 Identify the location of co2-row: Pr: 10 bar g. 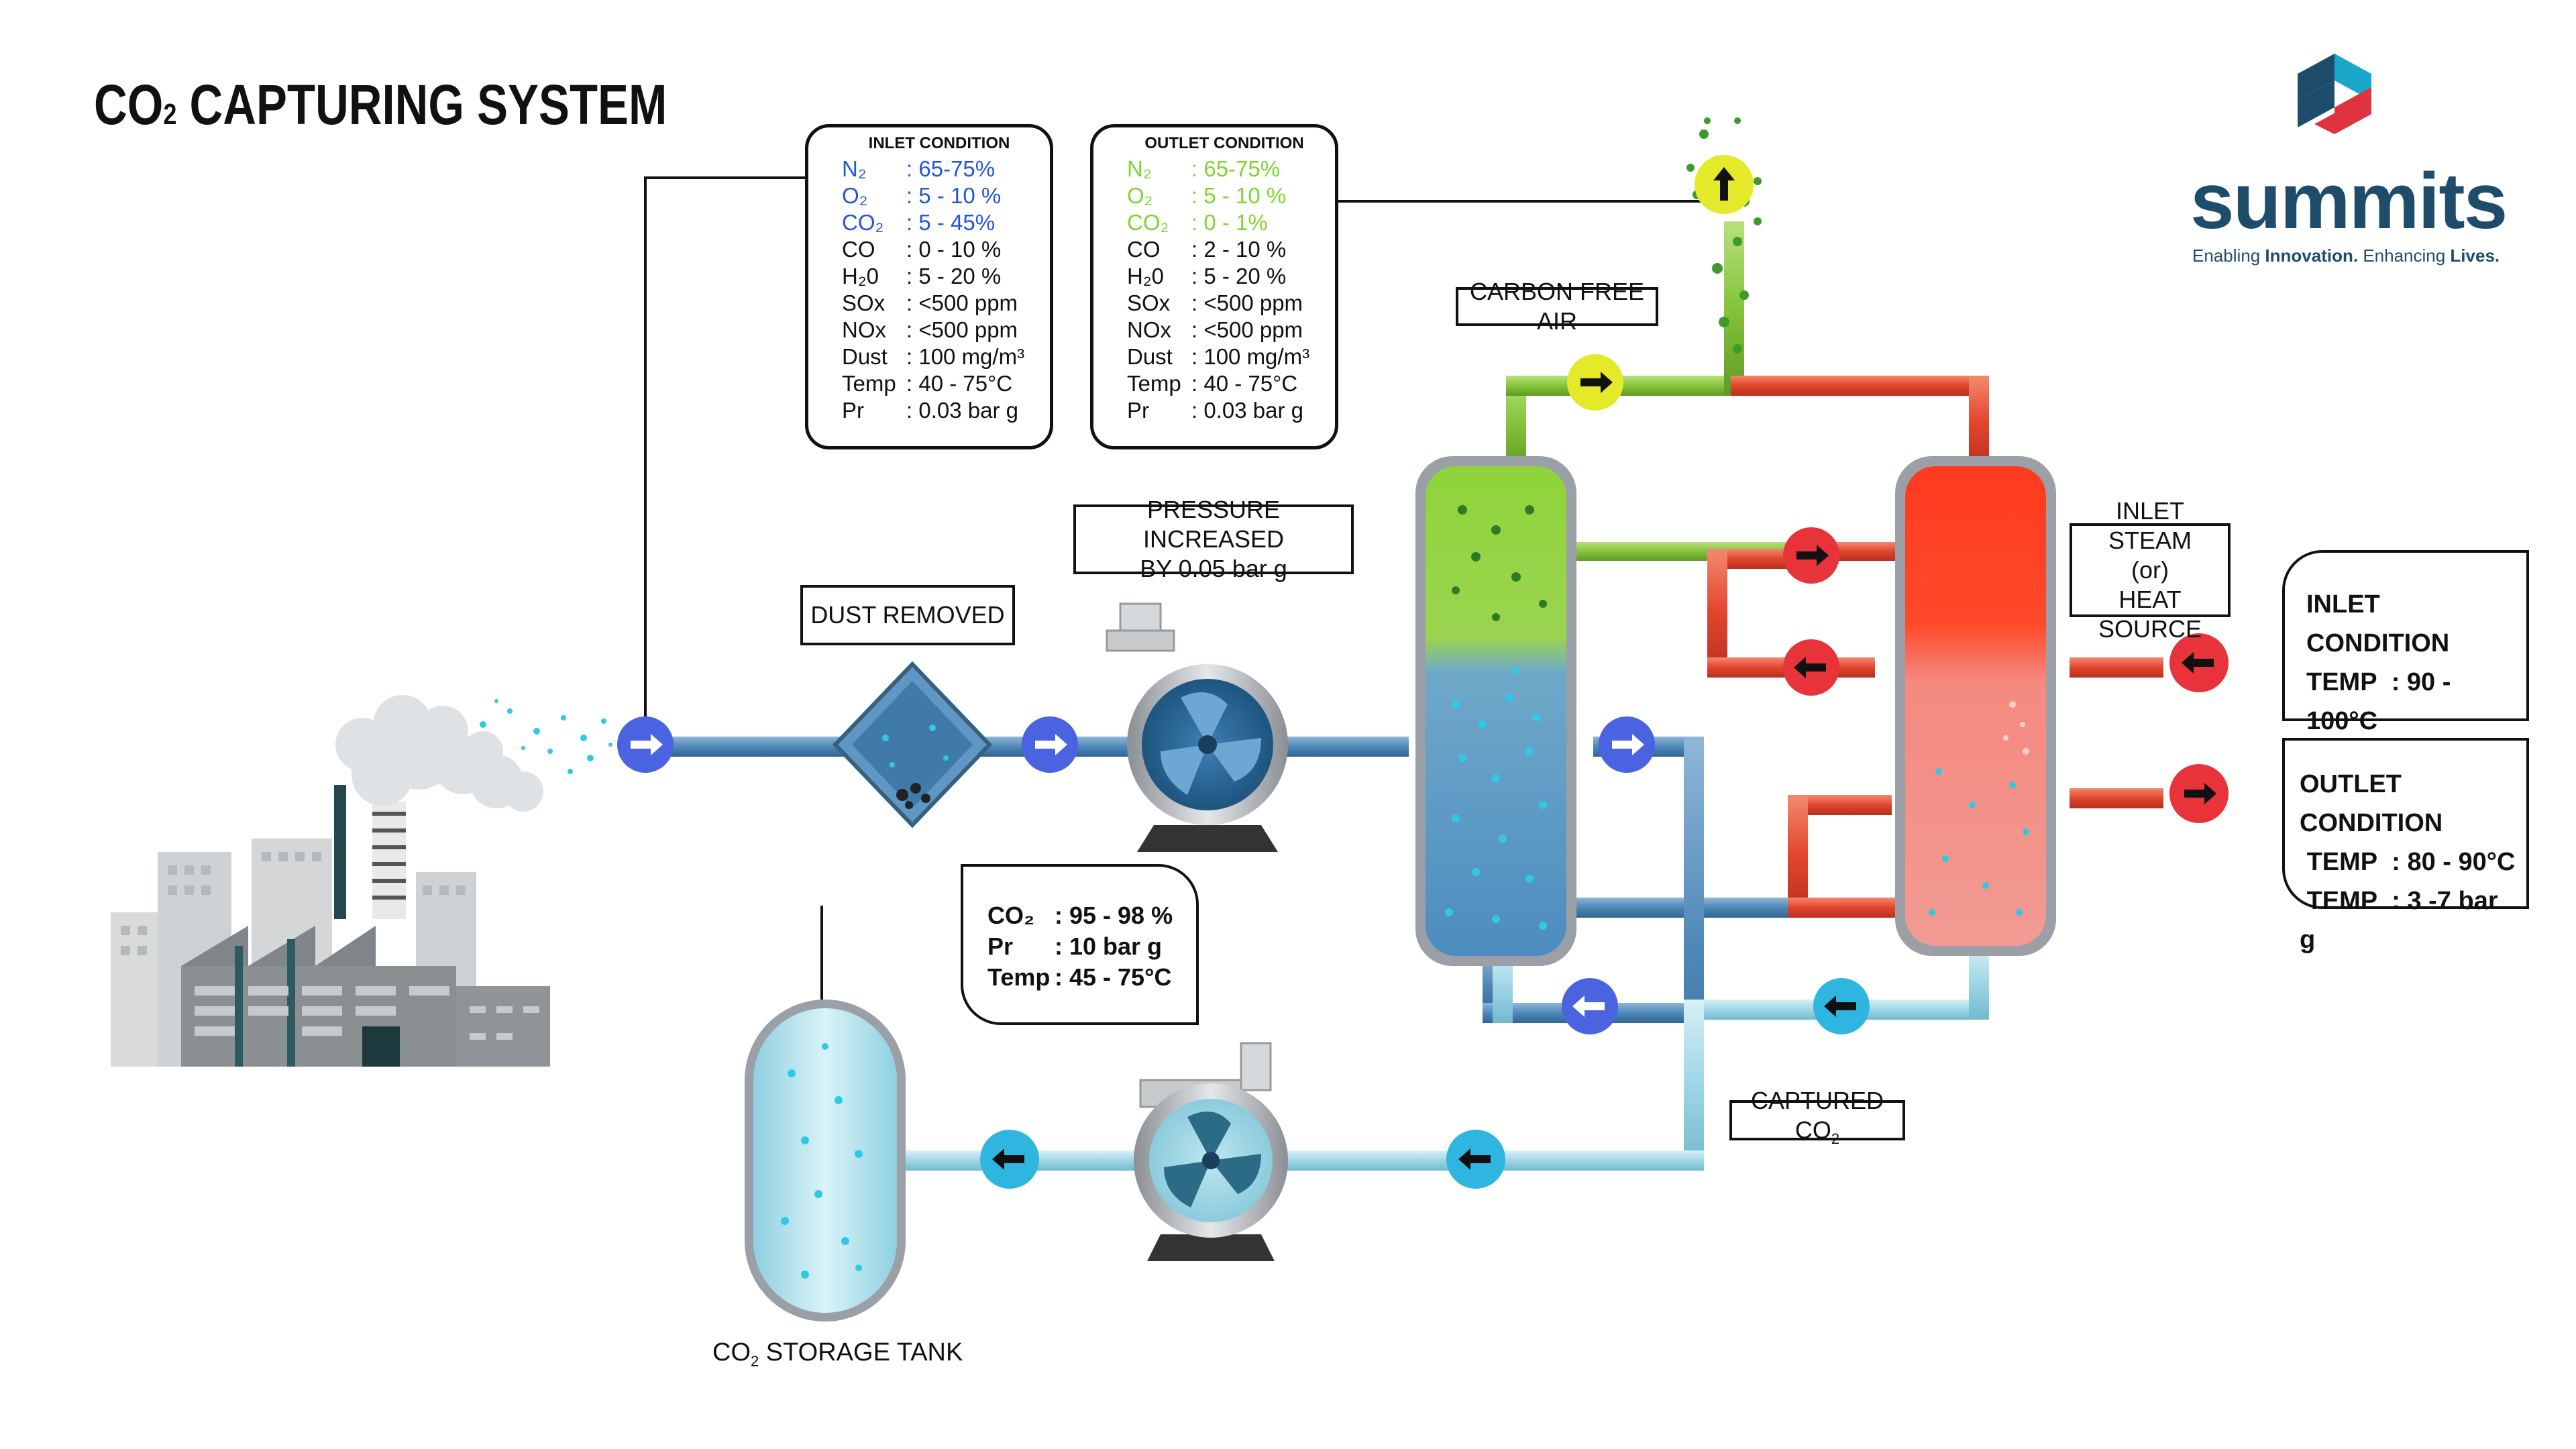
(1088, 946).